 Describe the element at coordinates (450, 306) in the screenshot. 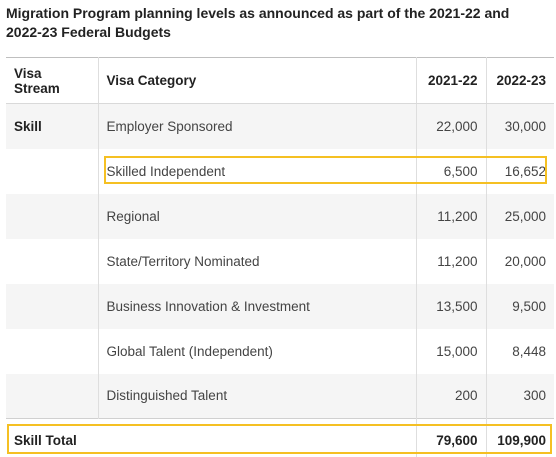

I see `value-2021-22-cell: 13,500` at that location.